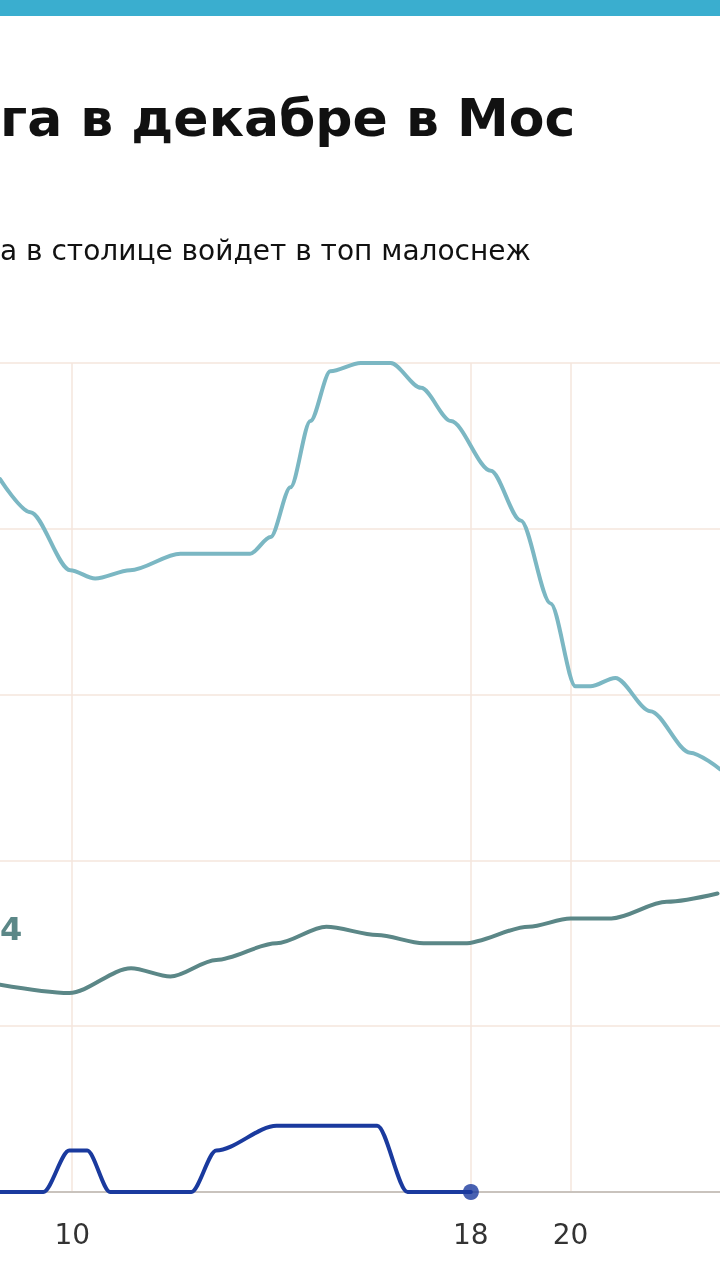  Describe the element at coordinates (288, 118) in the screenshot. I see `chart-title: га в декабре в Мос` at that location.